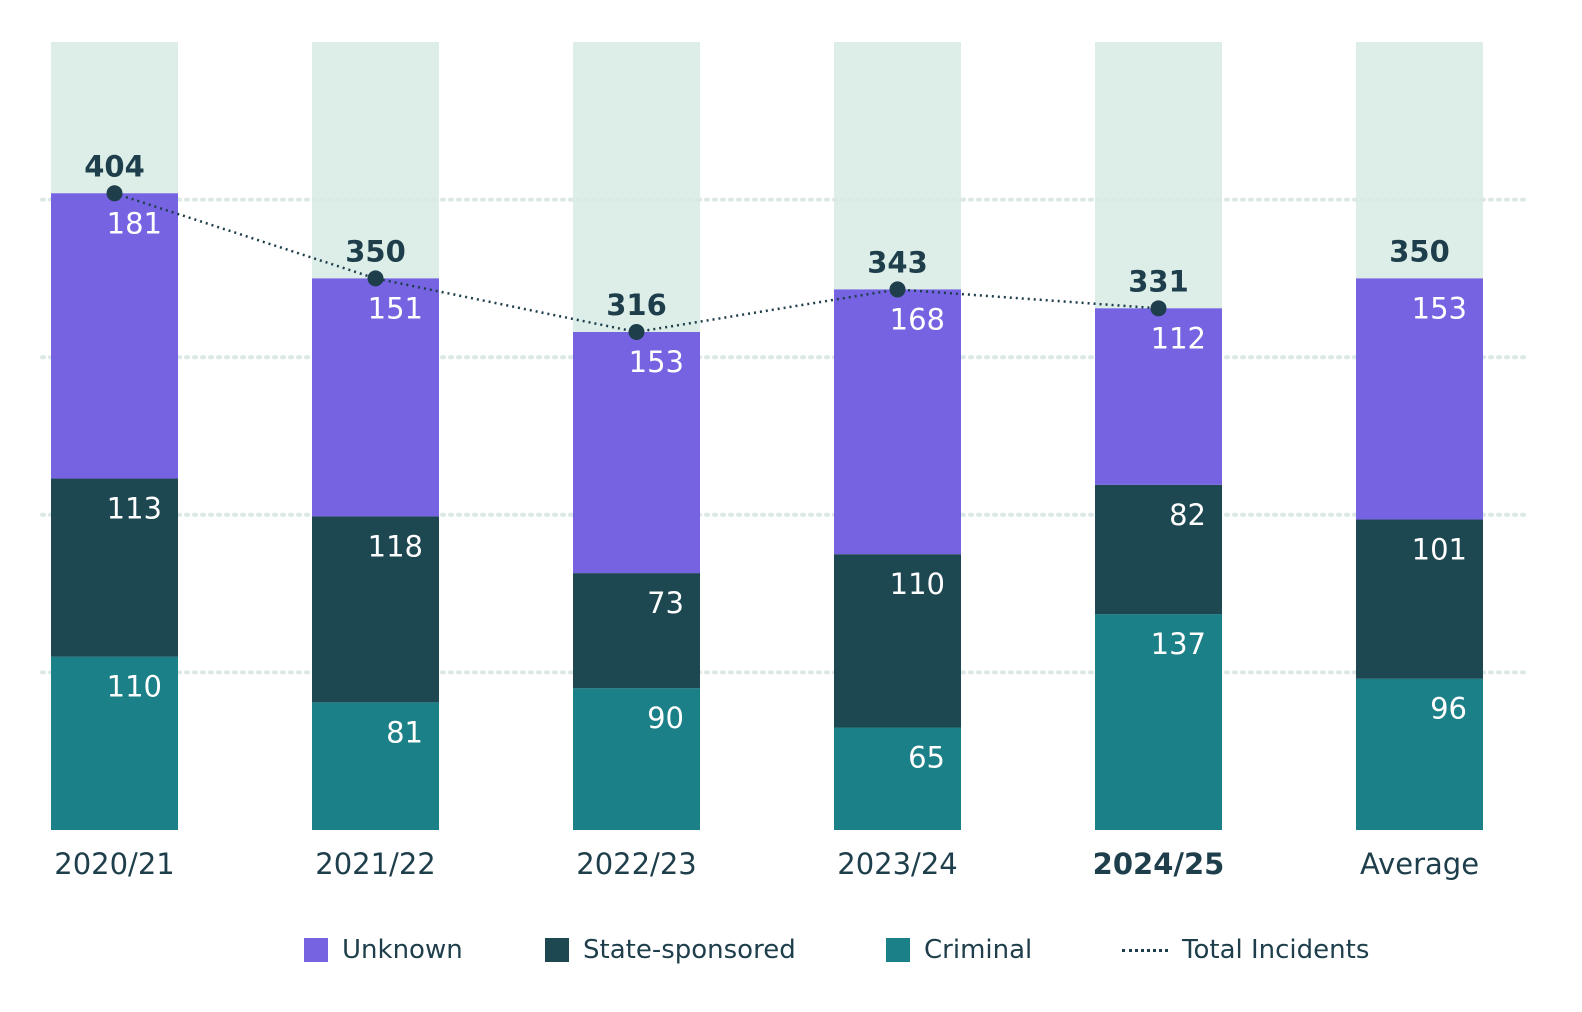 This screenshot has height=1012, width=1582. I want to click on x-tick-label-2022-23: 2022/23, so click(636, 864).